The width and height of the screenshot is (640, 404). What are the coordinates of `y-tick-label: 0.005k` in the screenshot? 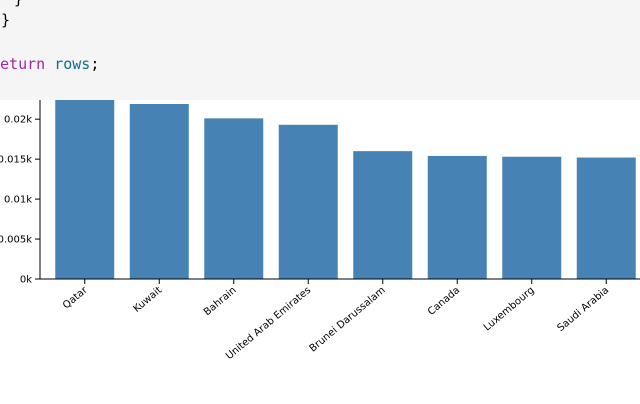 It's located at (16, 240).